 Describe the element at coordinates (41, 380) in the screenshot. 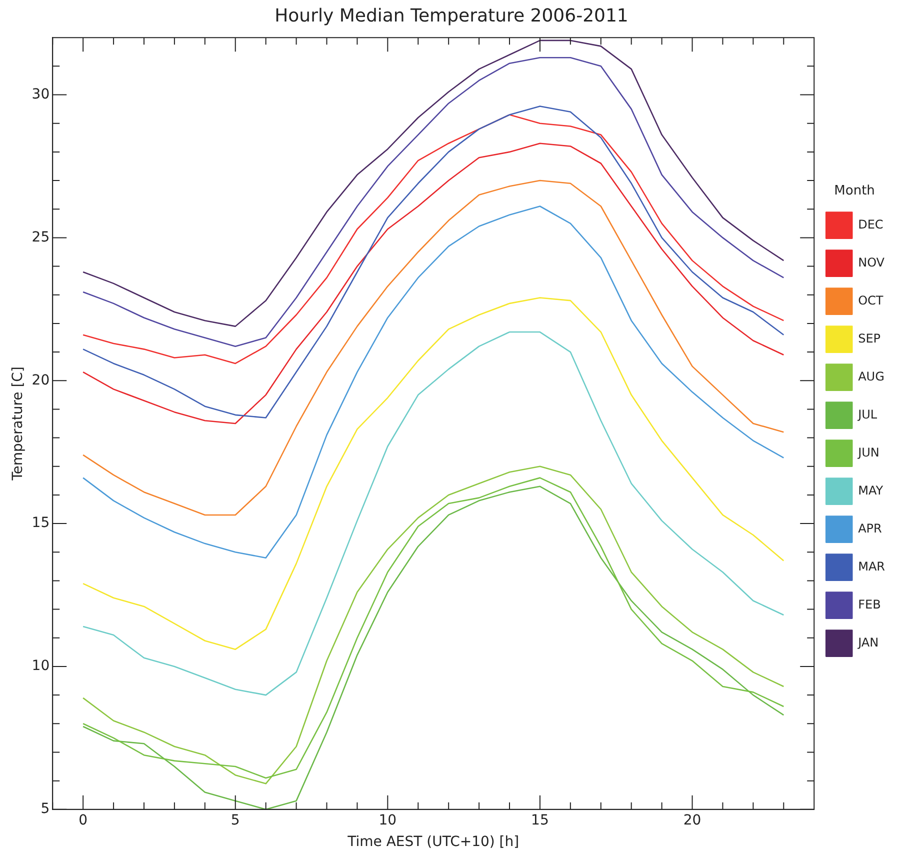

I see `y-tick-label: 20` at that location.